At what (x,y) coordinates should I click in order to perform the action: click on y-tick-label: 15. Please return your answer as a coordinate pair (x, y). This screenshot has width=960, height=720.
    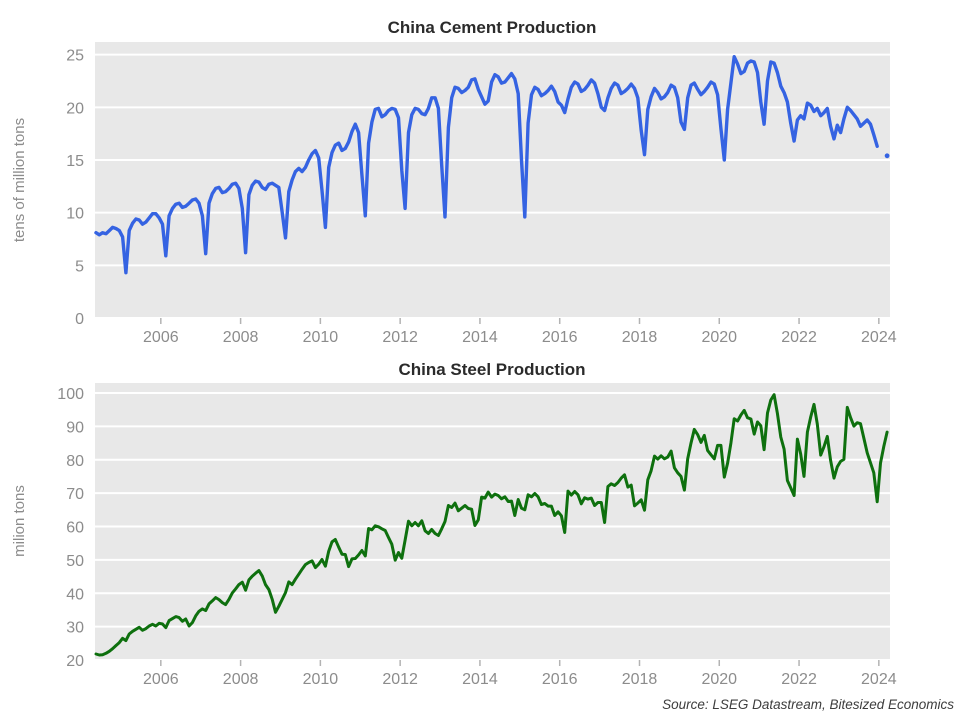
    Looking at the image, I should click on (75, 161).